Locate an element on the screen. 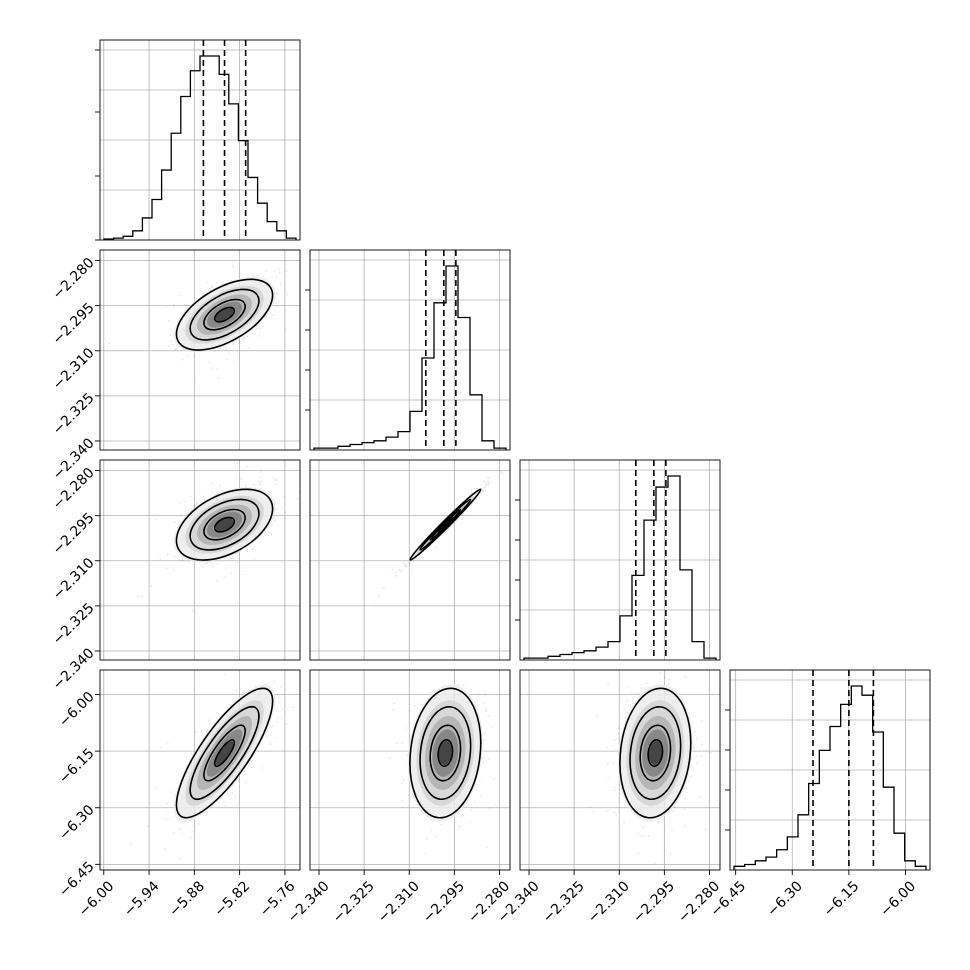 The height and width of the screenshot is (970, 970). x-tick-label: −5.94 is located at coordinates (142, 899).